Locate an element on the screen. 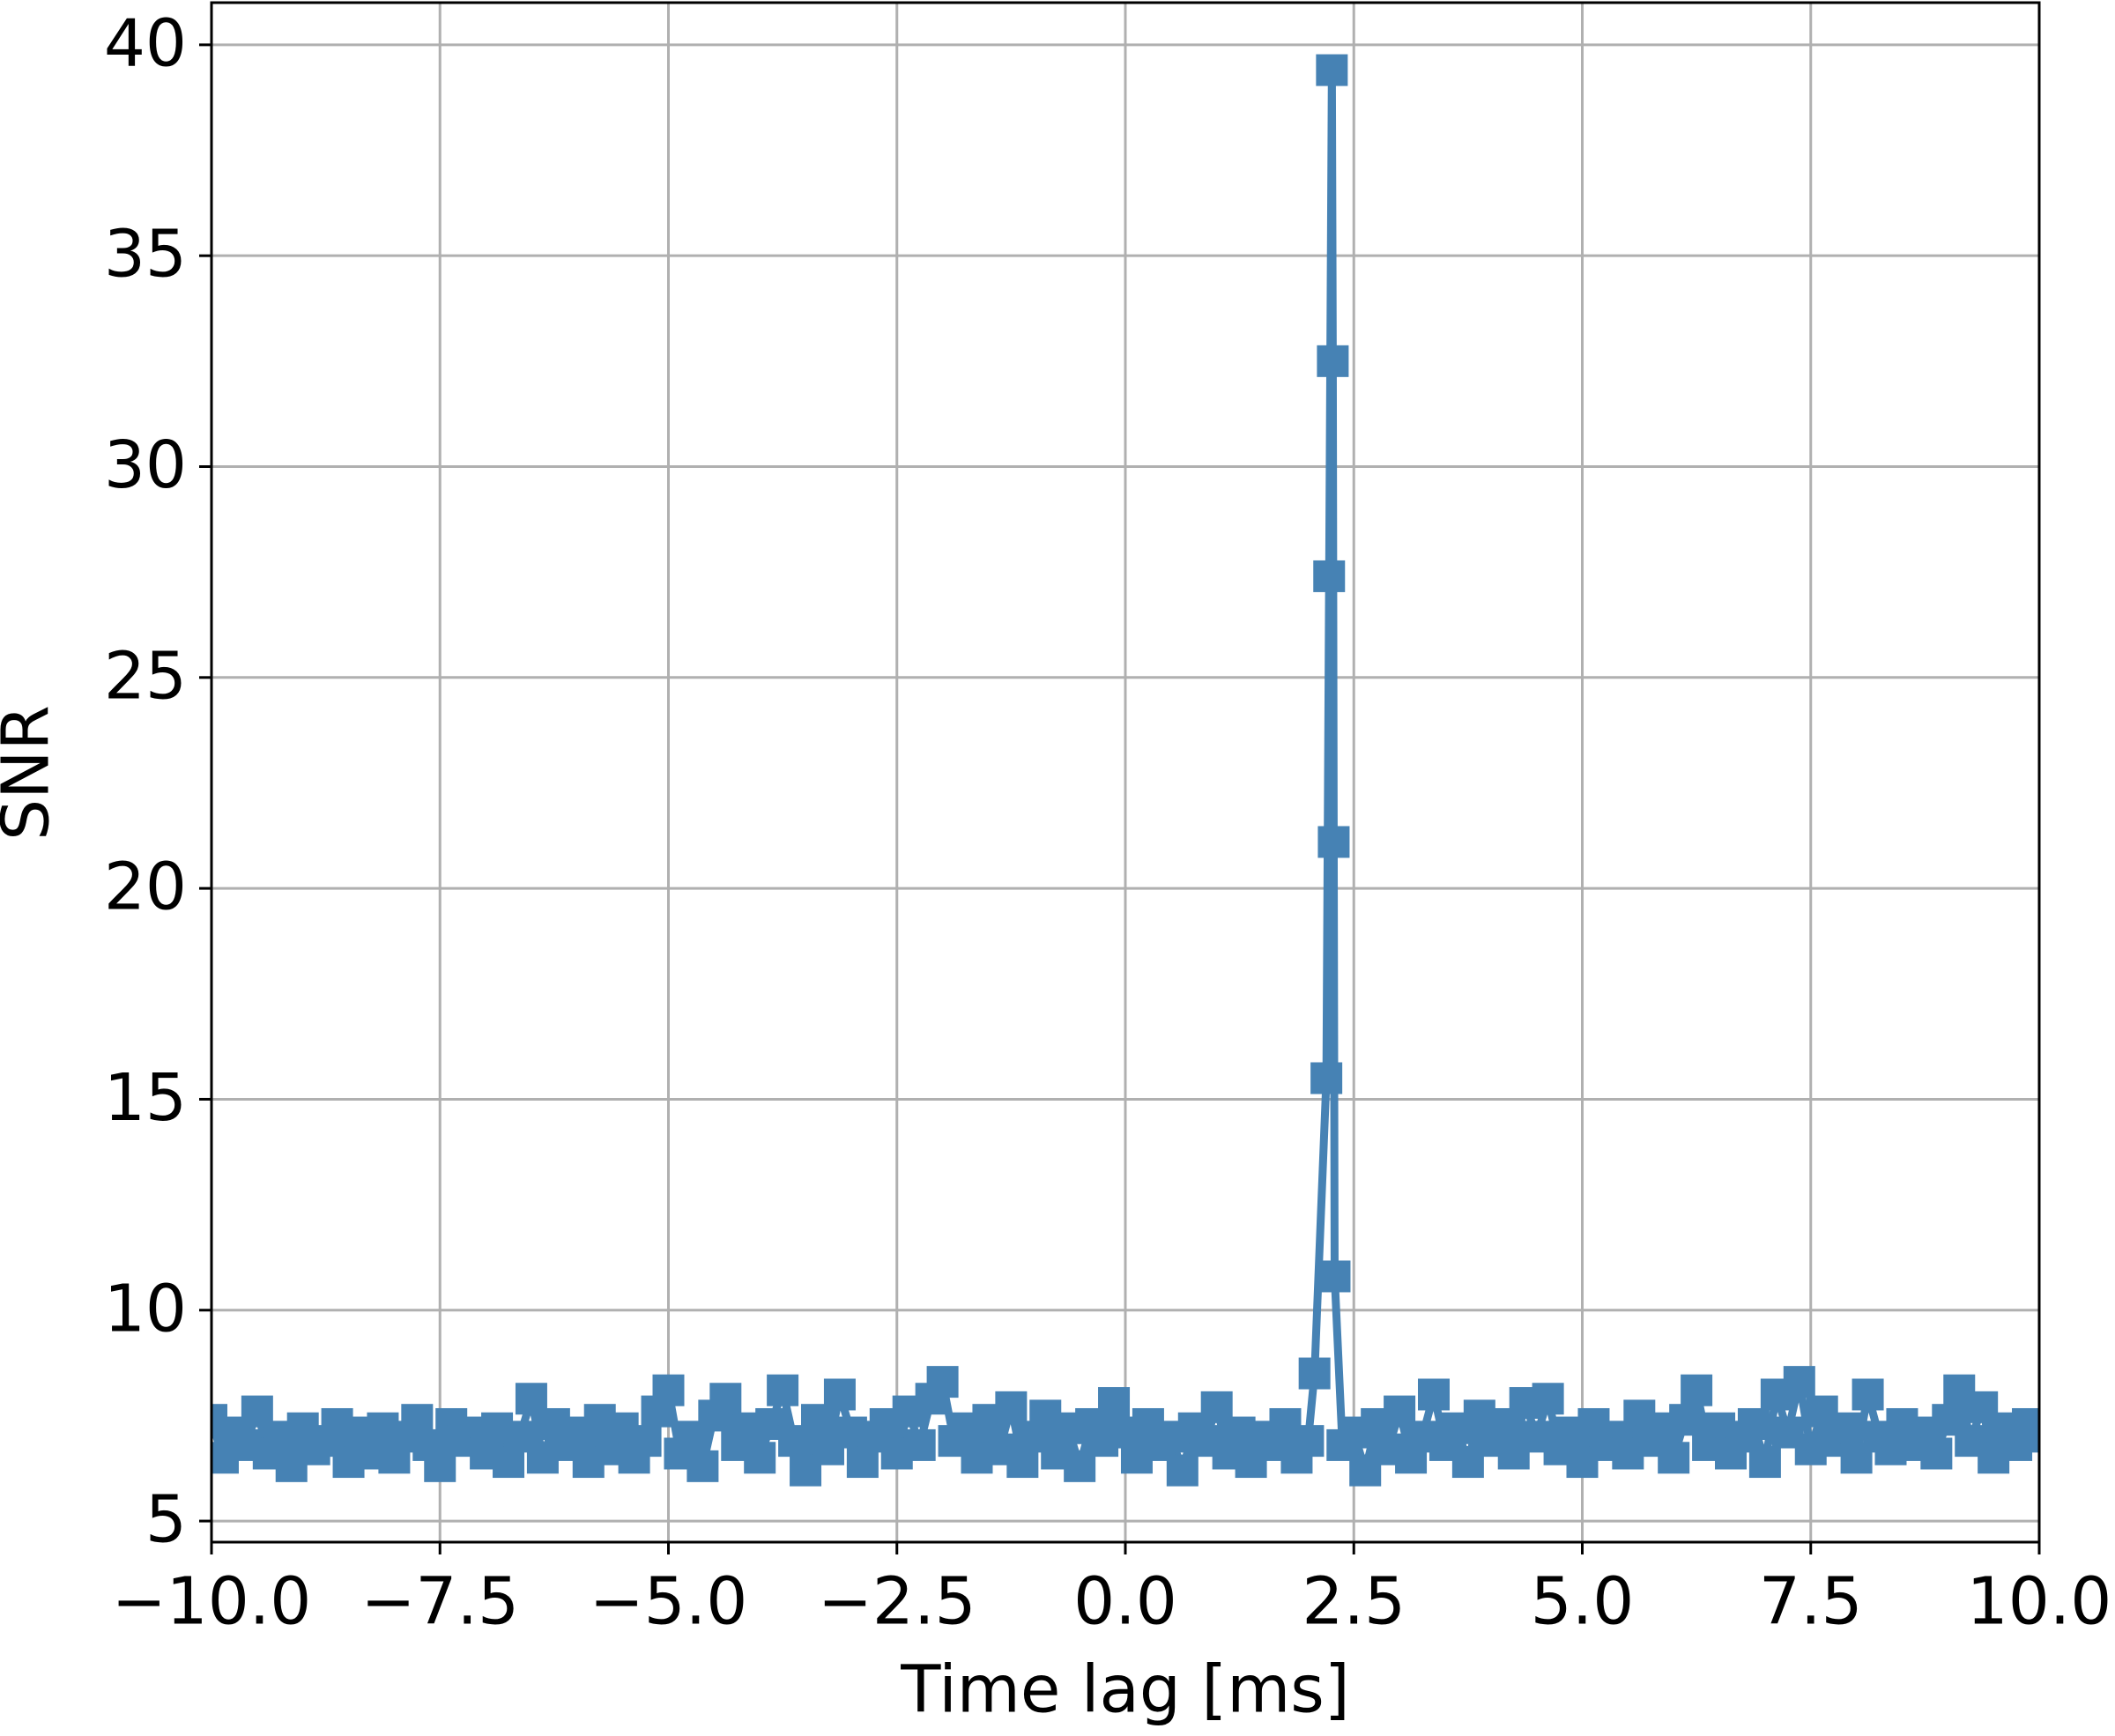 The width and height of the screenshot is (2115, 1736). x-tick-label: 10.0 is located at coordinates (2039, 1602).